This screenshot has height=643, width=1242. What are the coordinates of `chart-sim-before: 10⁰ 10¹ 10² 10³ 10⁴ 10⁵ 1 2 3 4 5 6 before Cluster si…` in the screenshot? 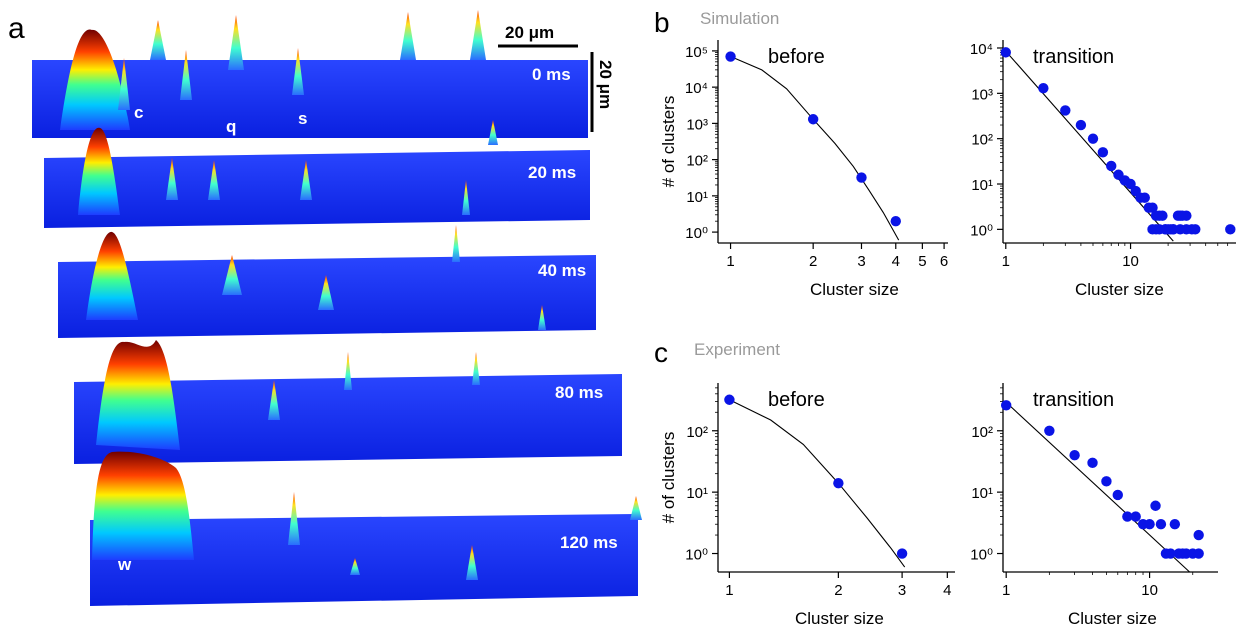 It's located at (803, 169).